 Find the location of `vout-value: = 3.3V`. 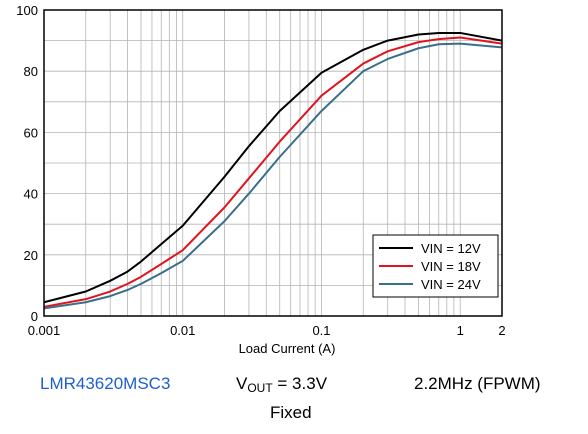

vout-value: = 3.3V is located at coordinates (300, 383).